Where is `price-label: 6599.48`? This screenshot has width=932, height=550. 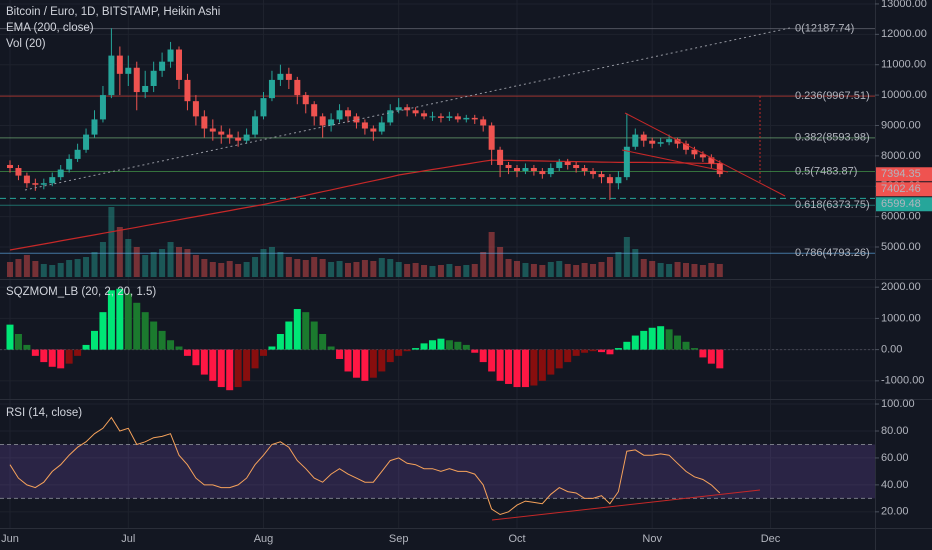
price-label: 6599.48 is located at coordinates (901, 204).